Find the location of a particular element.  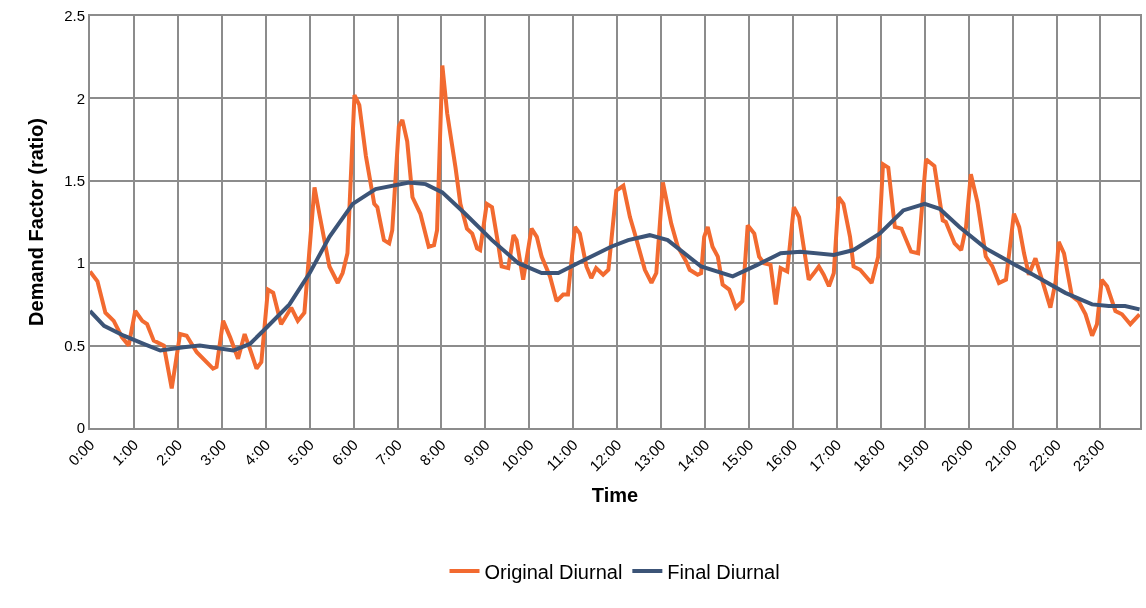

y-tick-label: 2 is located at coordinates (80, 98).